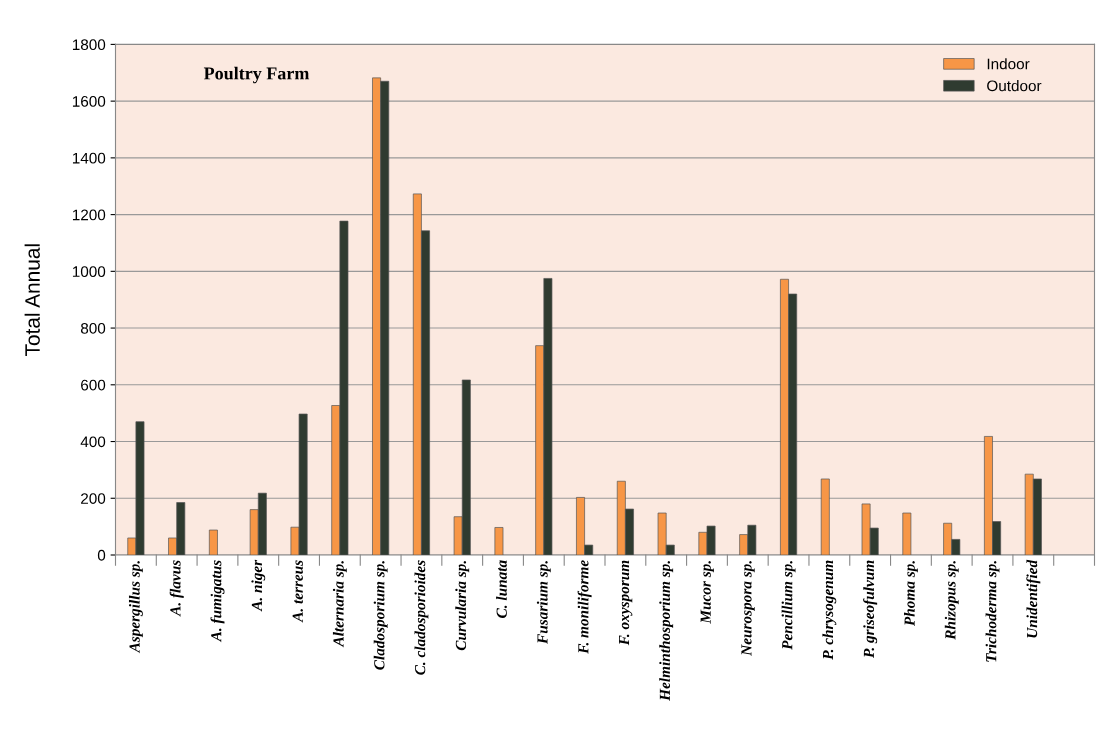 The image size is (1100, 740). Describe the element at coordinates (89, 101) in the screenshot. I see `y-tick-label: 1600` at that location.